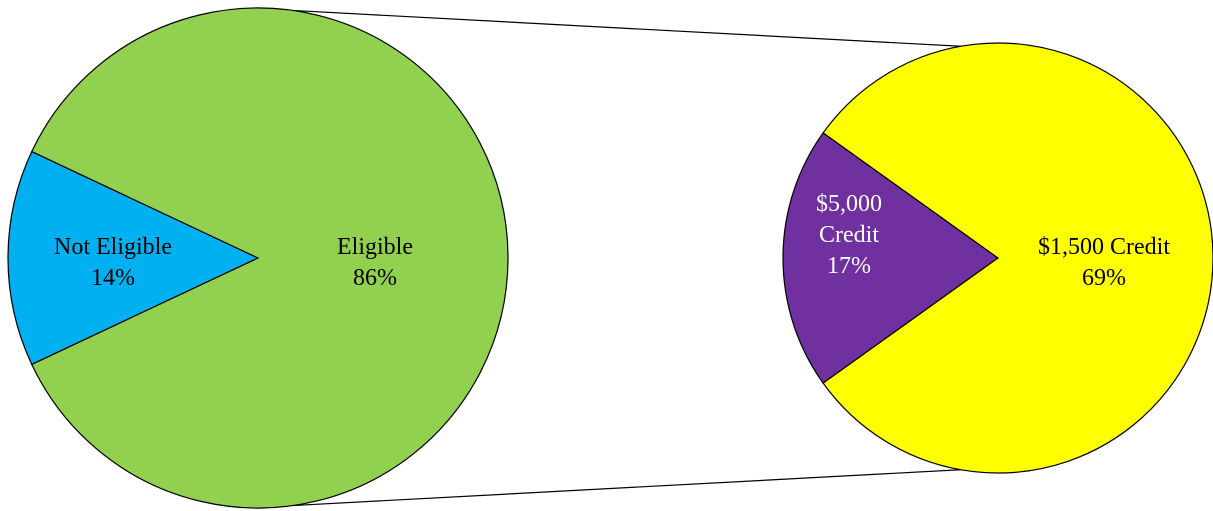 Image resolution: width=1213 pixels, height=511 pixels. I want to click on secondary-pie-labels: $5,000 Credit 17% $1,500 Credit 69%, so click(993, 241).